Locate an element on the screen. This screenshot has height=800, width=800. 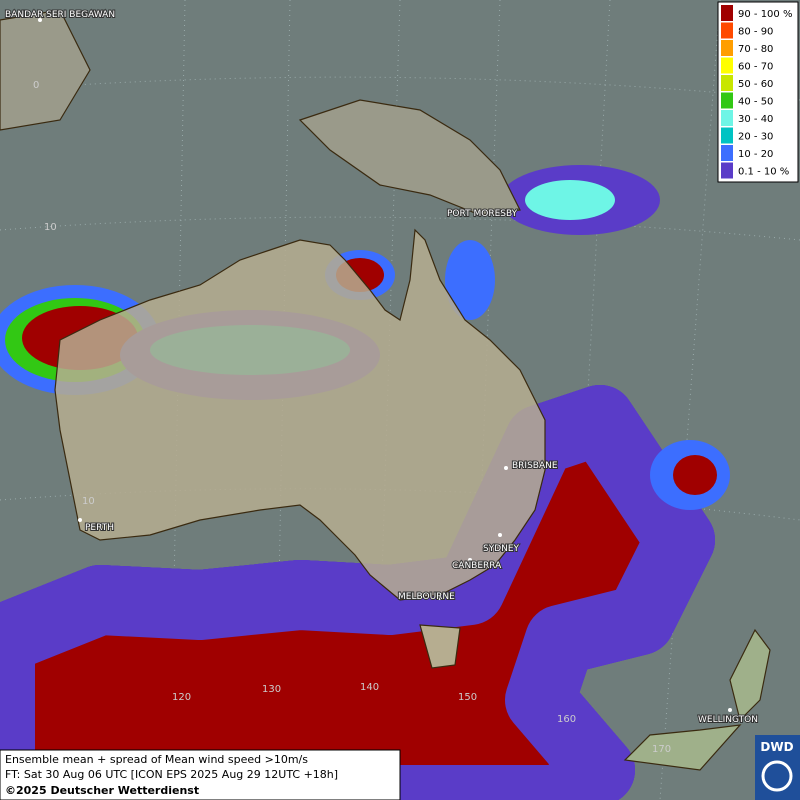
legend-label: 30 - 40 is located at coordinates (755, 119).